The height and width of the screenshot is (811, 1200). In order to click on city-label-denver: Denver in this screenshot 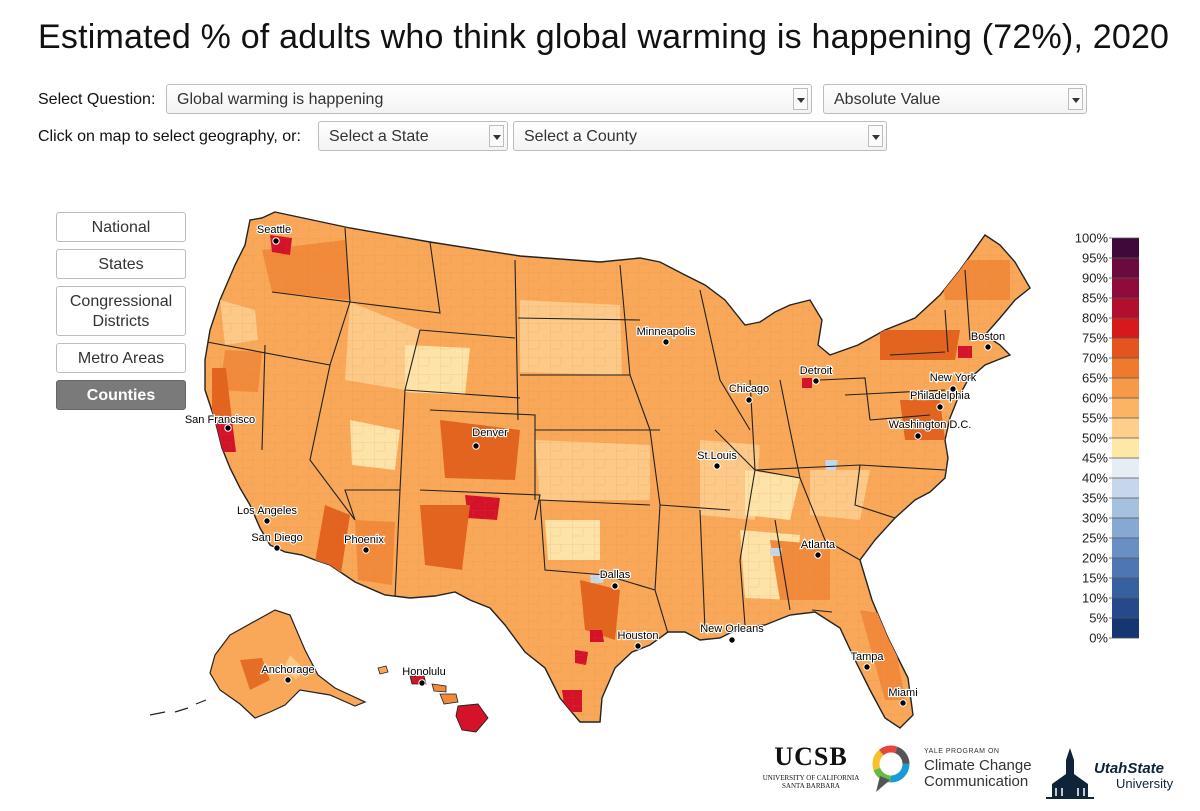, I will do `click(490, 433)`.